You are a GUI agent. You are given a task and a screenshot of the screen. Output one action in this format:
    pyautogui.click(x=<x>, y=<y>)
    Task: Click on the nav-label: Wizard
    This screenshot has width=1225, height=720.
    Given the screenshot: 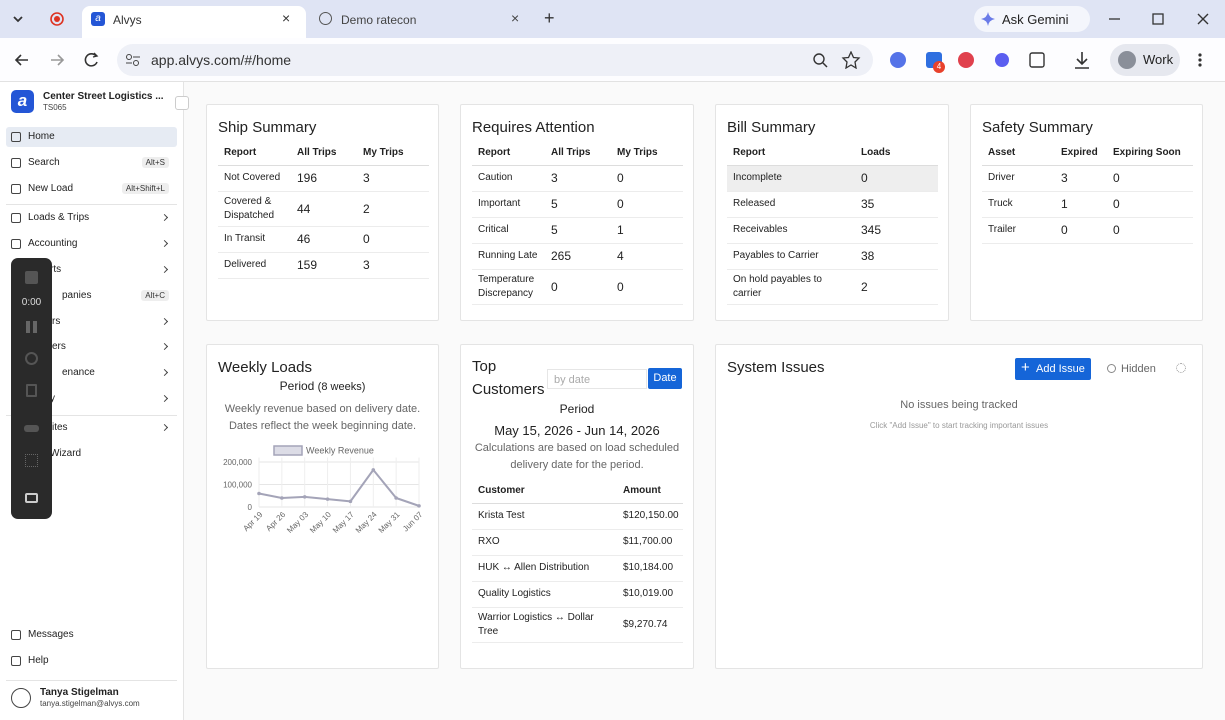 What is the action you would take?
    pyautogui.click(x=66, y=453)
    